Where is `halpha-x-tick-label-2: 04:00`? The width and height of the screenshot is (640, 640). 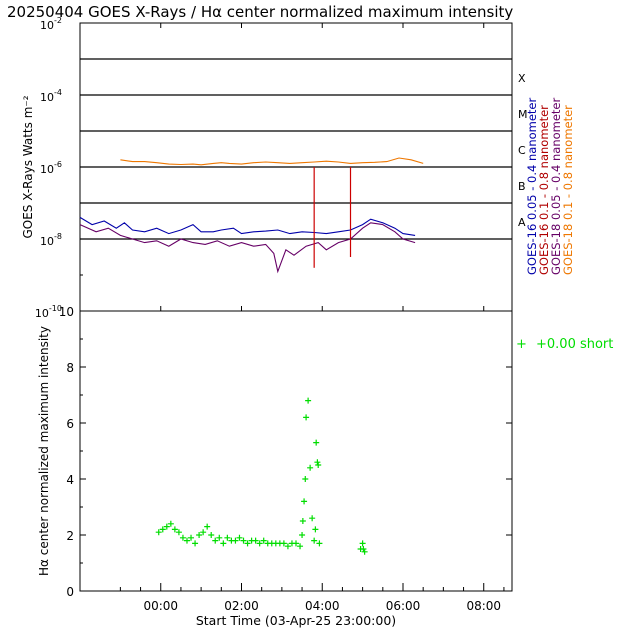
halpha-x-tick-label-2: 04:00 is located at coordinates (322, 606).